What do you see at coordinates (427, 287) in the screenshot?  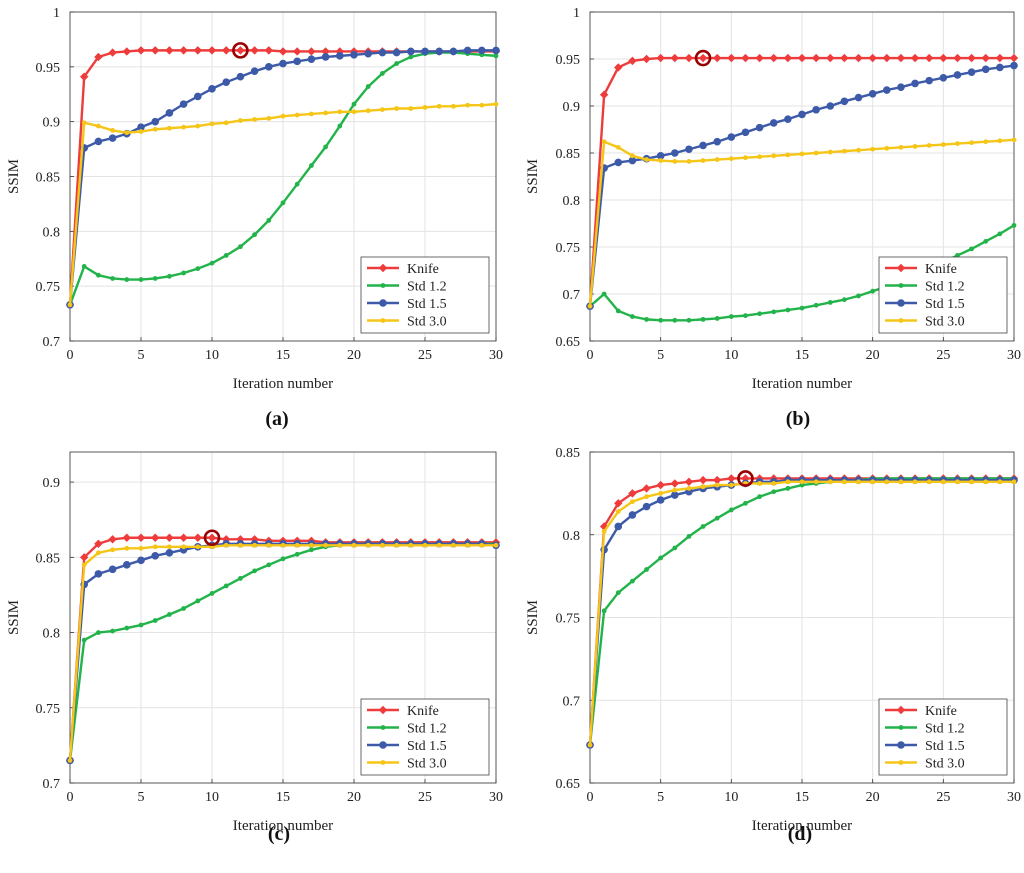 I see `legend-label: Std 1.2` at bounding box center [427, 287].